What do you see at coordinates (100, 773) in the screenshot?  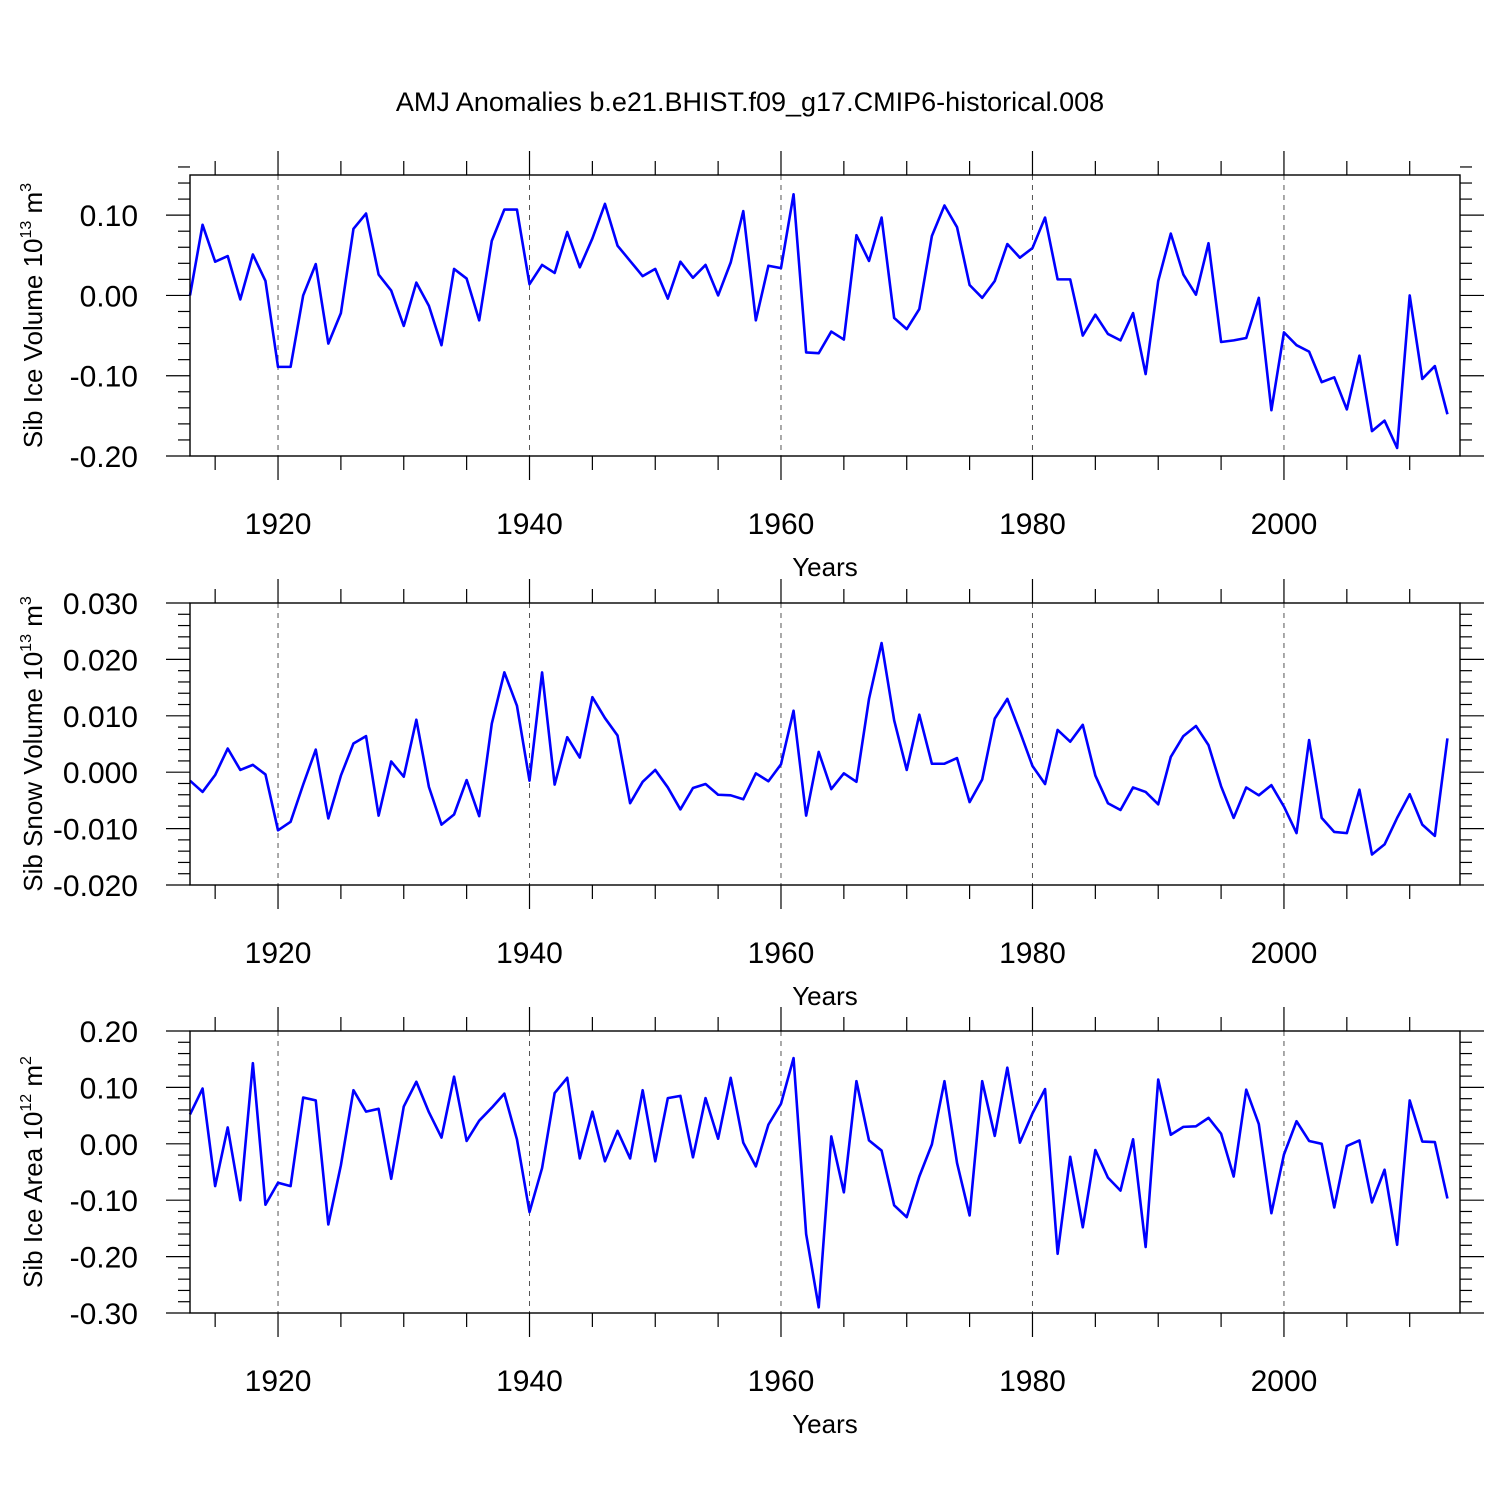 I see `y-tick-label: 0.000` at bounding box center [100, 773].